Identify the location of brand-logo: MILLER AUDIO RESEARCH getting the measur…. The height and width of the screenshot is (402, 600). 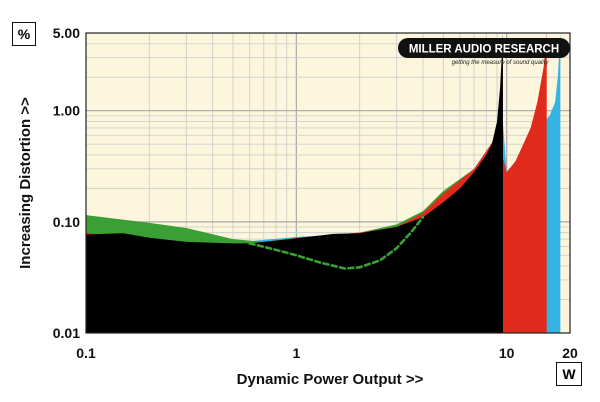
(484, 52).